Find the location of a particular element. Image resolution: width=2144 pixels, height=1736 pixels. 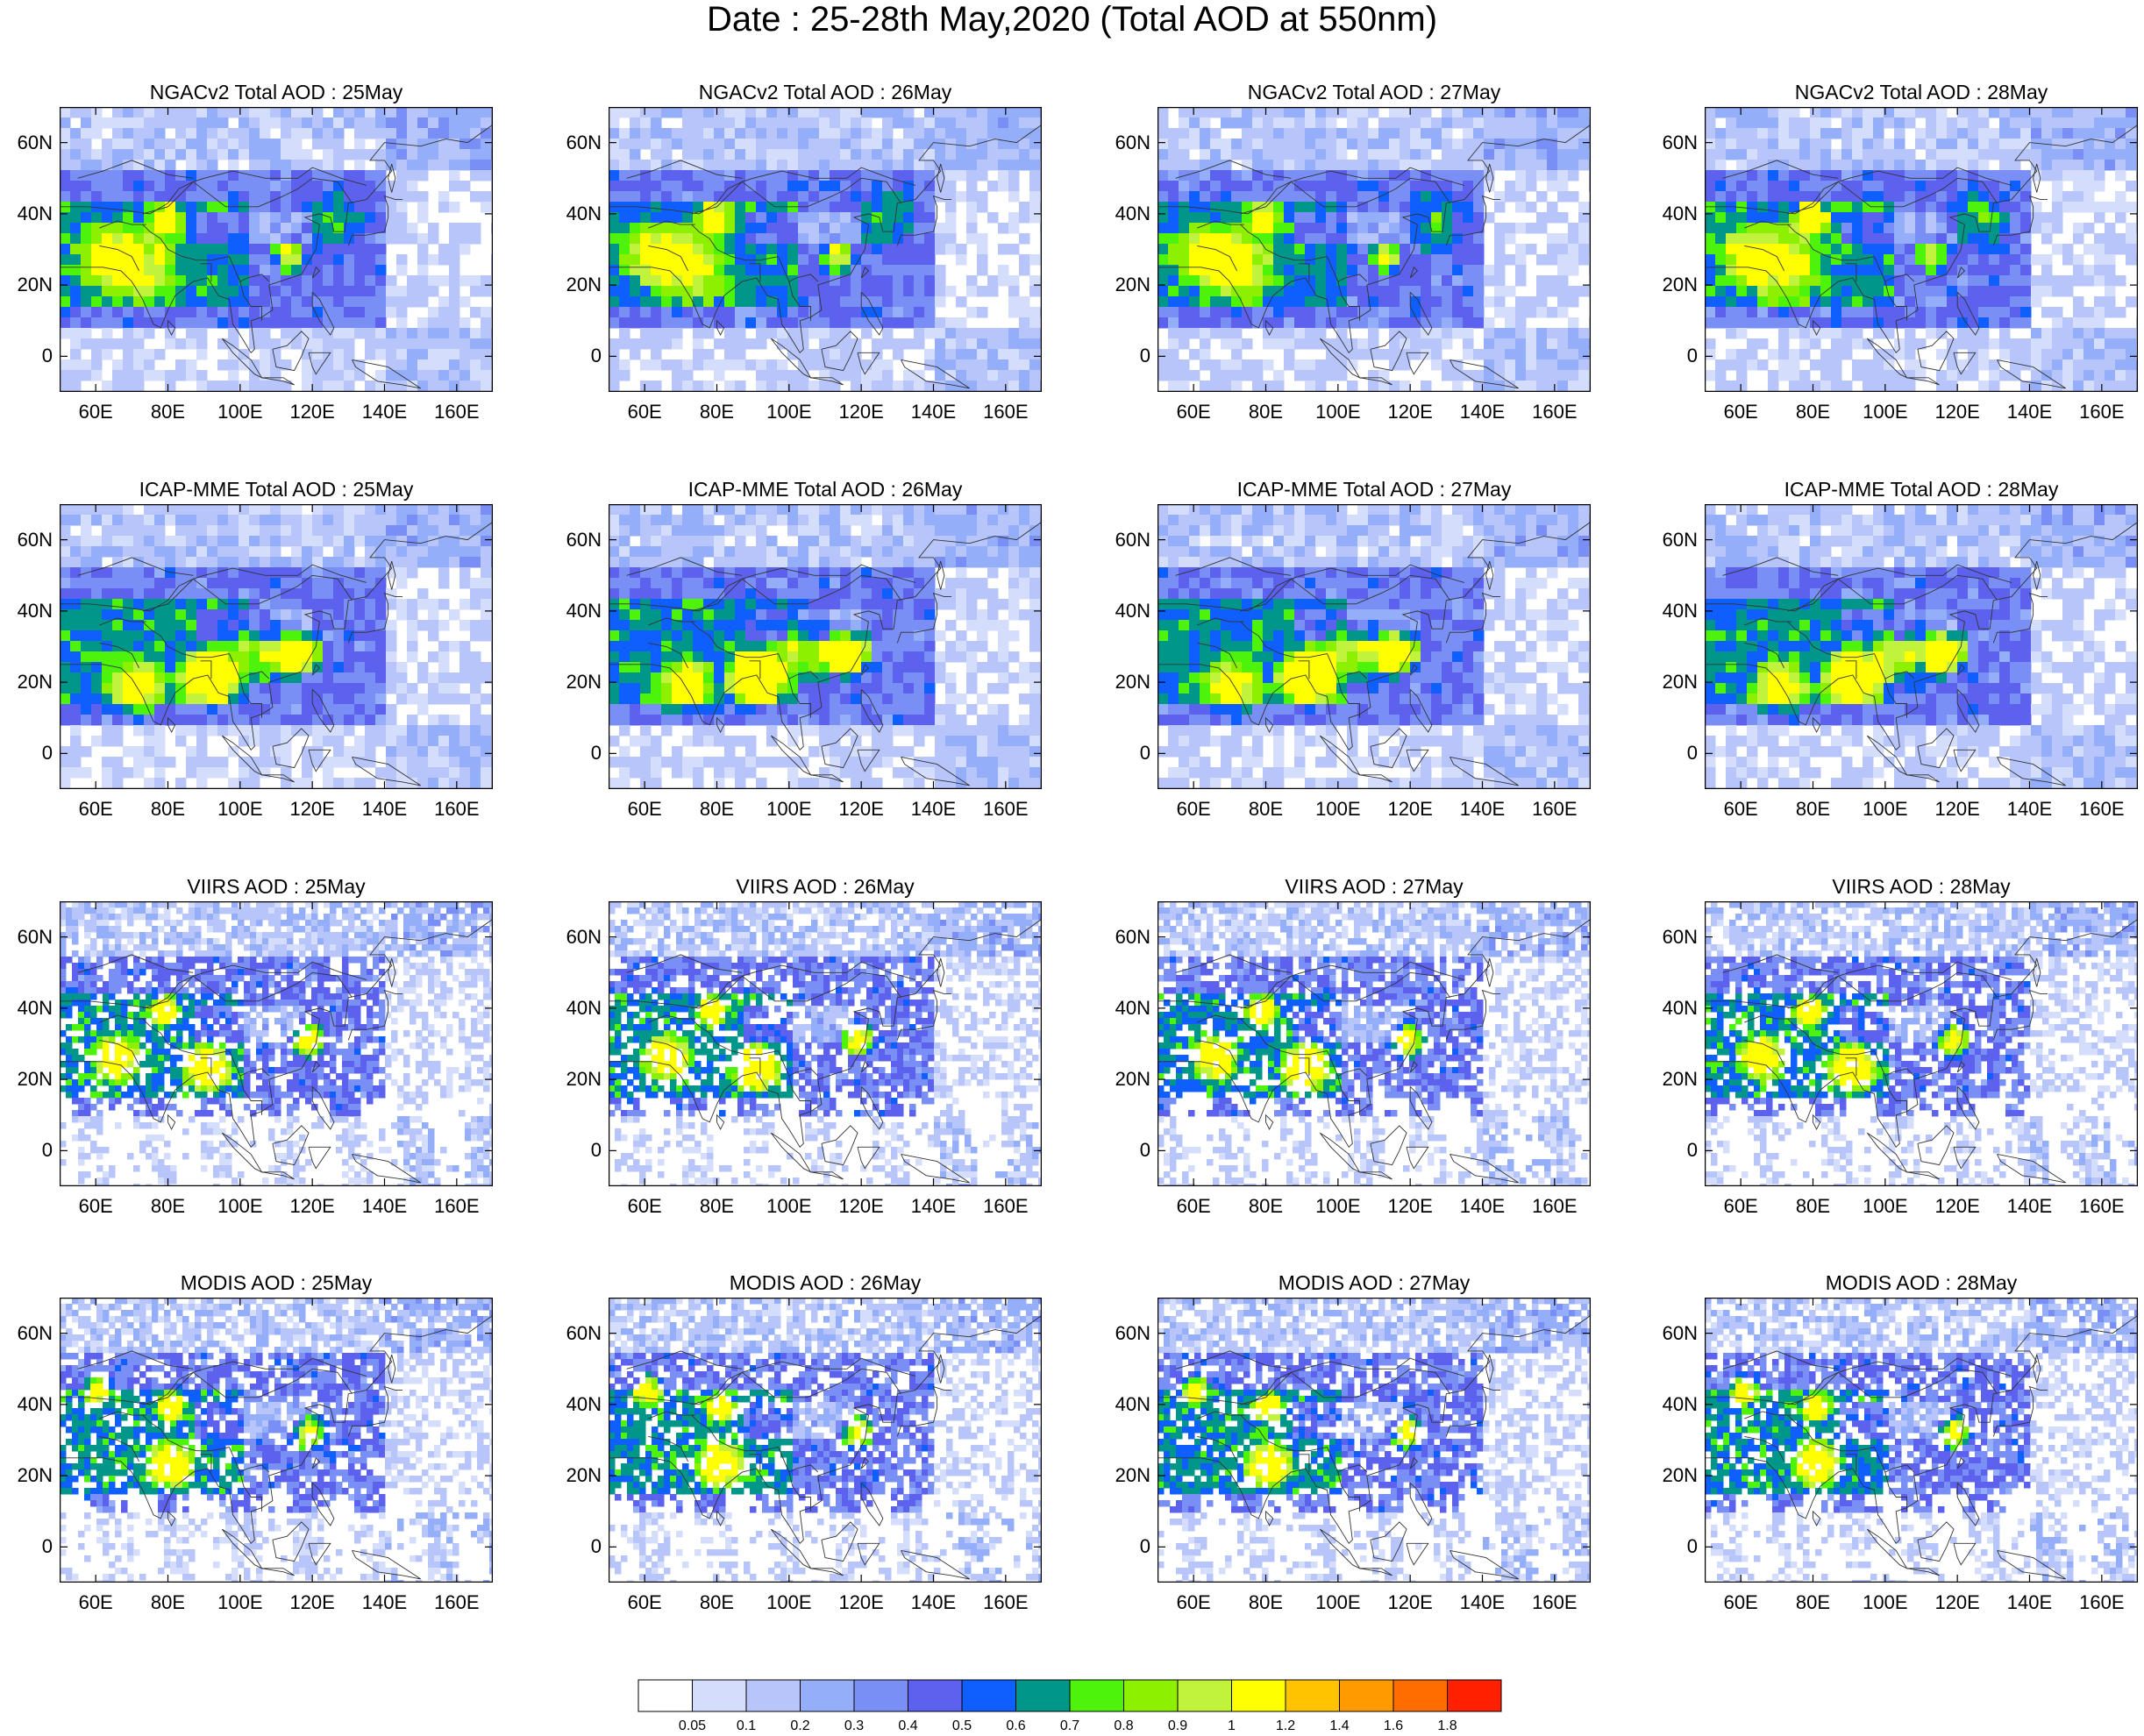

panel-title: ICAP-MME Total AOD : 25May is located at coordinates (276, 489).